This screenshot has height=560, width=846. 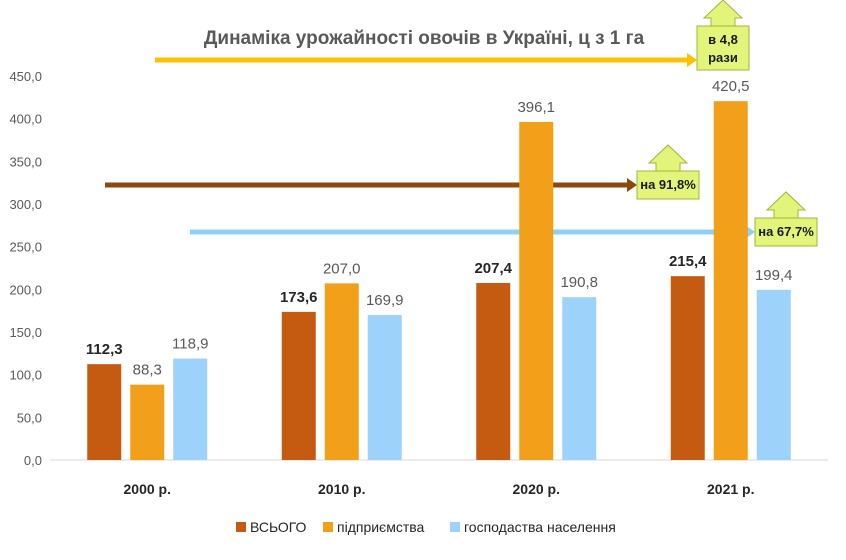 I want to click on callout-text: на 91,8%, so click(x=668, y=184).